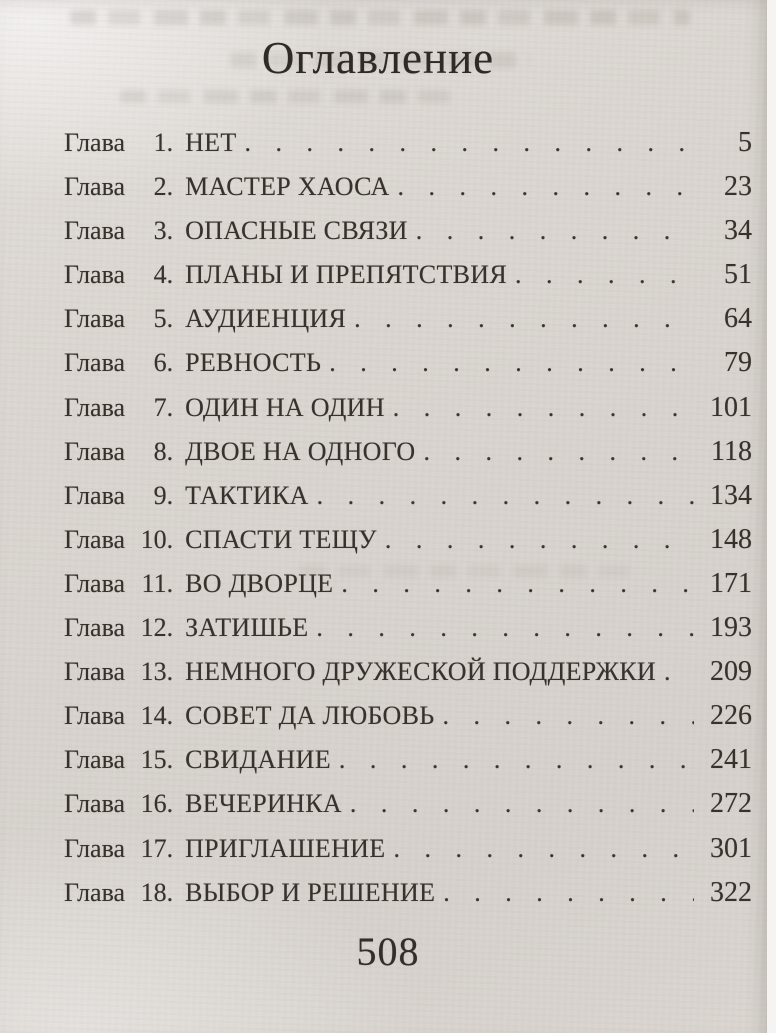 The width and height of the screenshot is (776, 1033). Describe the element at coordinates (731, 539) in the screenshot. I see `page-number: 148` at that location.